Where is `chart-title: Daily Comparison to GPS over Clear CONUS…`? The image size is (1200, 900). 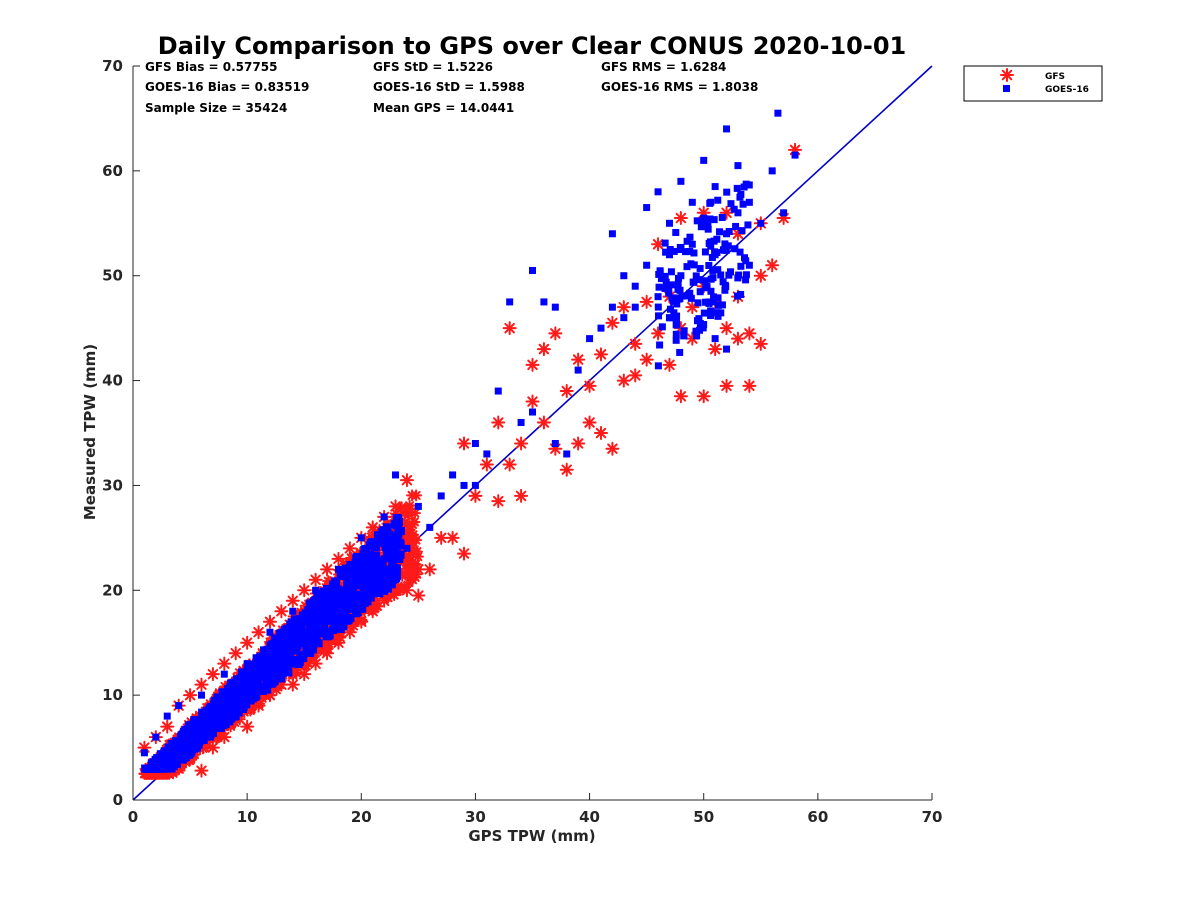 chart-title: Daily Comparison to GPS over Clear CONUS… is located at coordinates (532, 46).